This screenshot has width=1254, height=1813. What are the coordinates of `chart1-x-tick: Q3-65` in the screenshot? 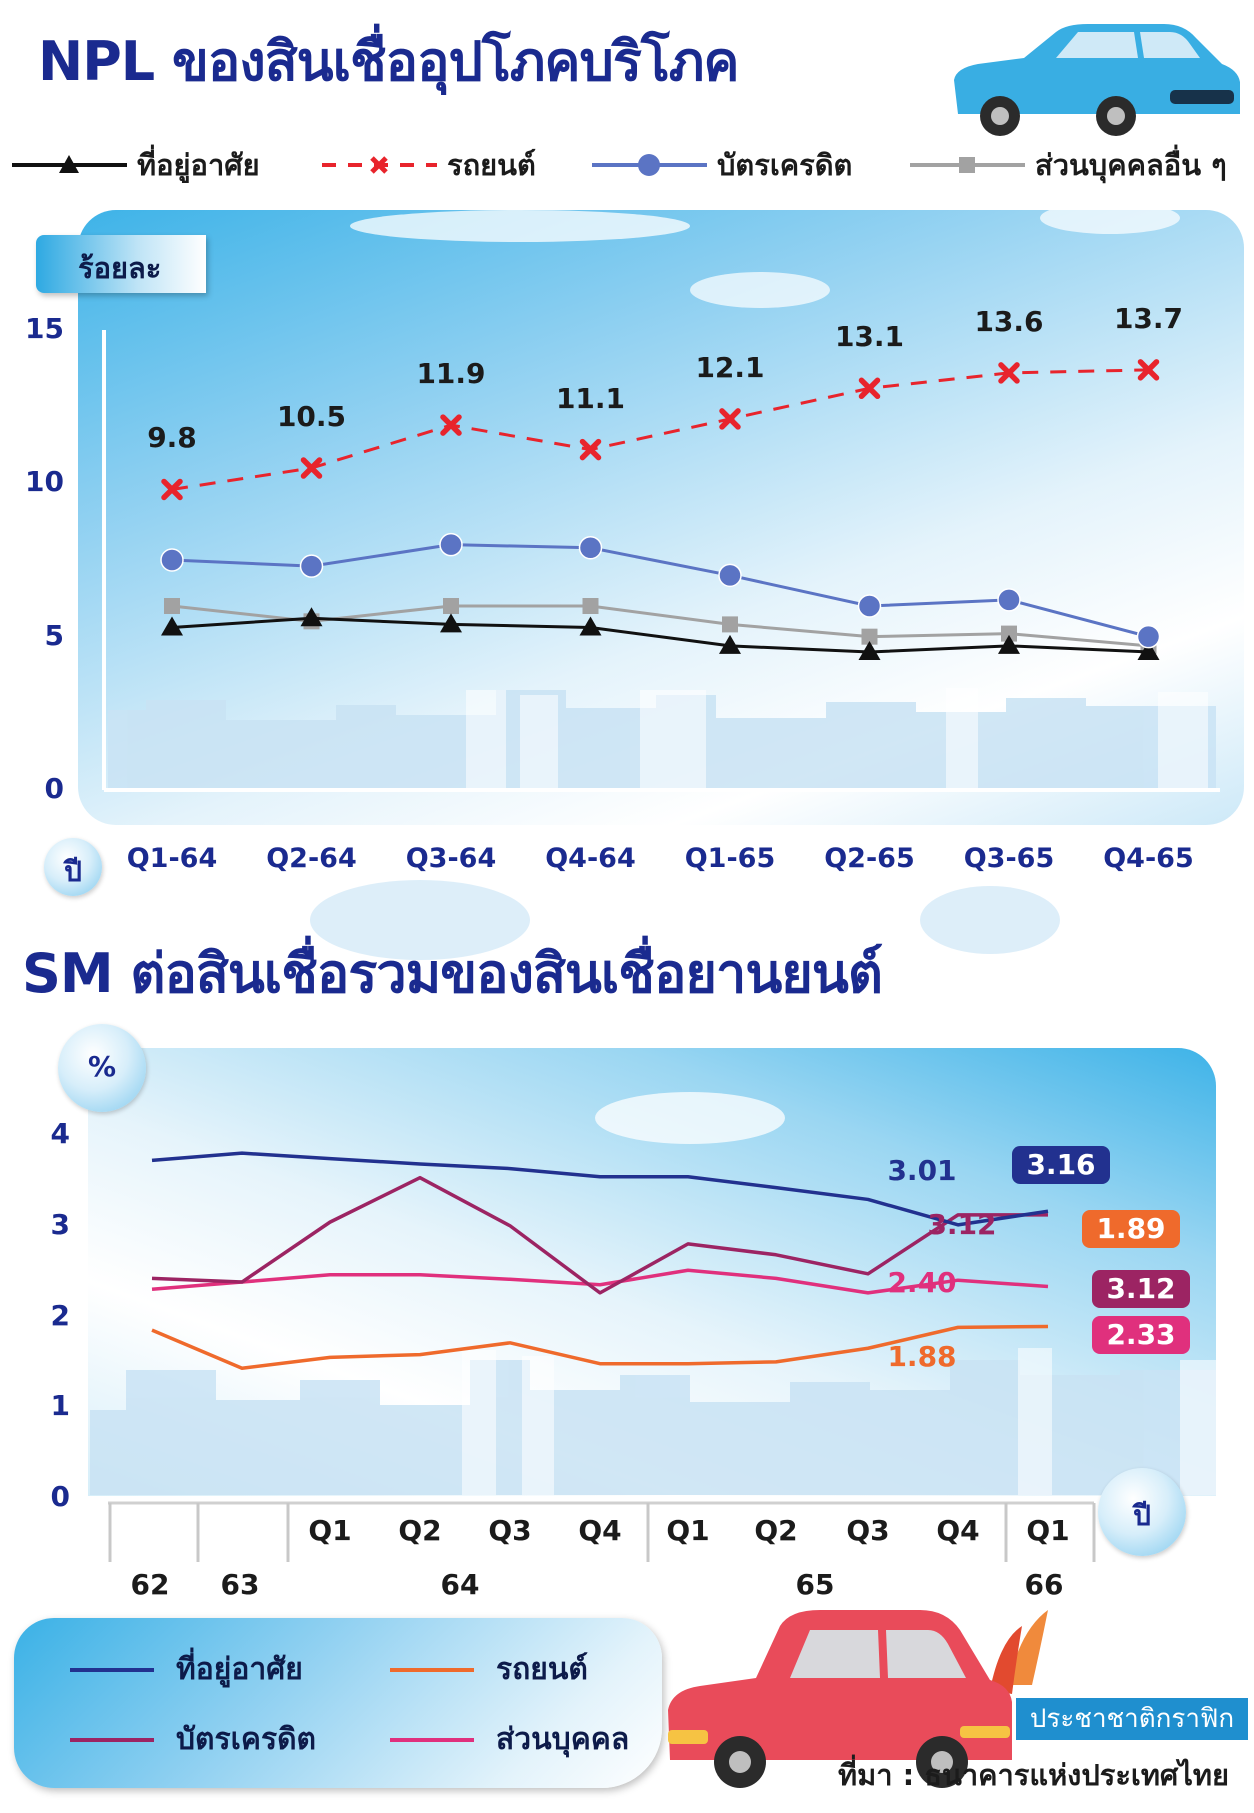 It's located at (1009, 858).